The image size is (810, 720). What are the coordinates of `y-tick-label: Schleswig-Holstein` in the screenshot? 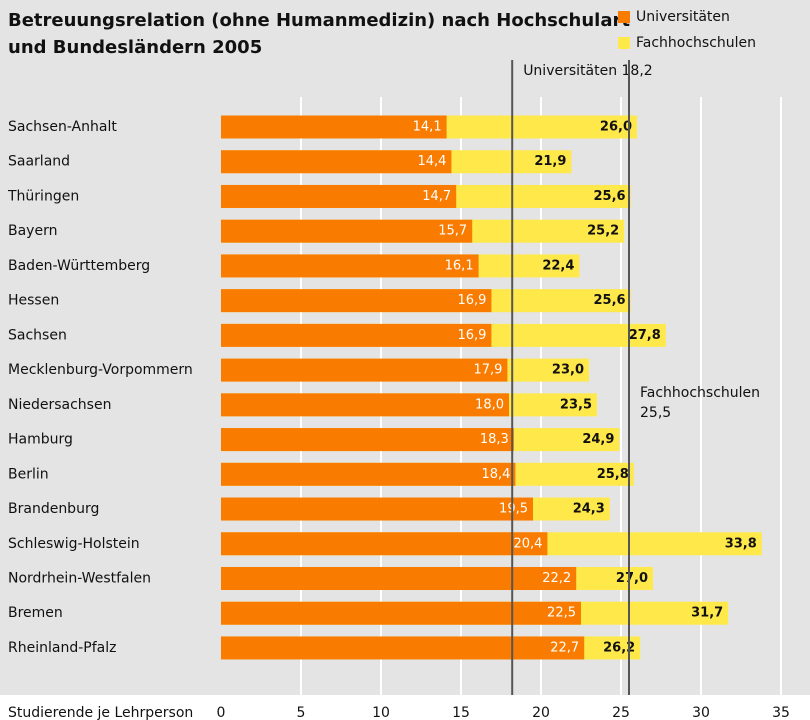 It's located at (74, 544).